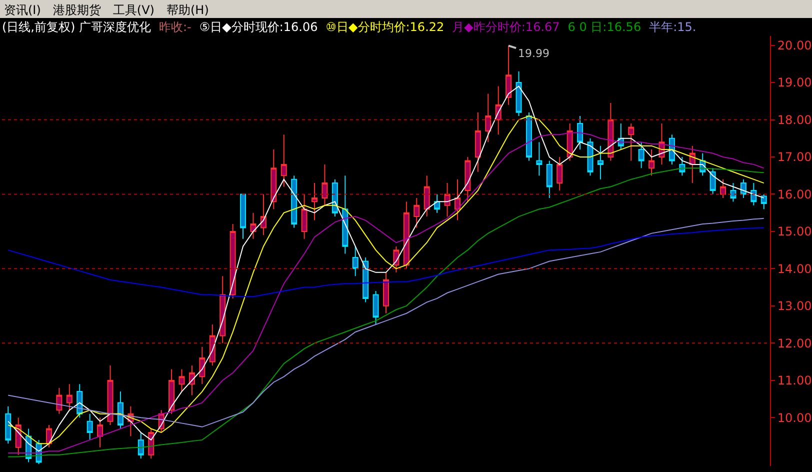 The width and height of the screenshot is (812, 472). I want to click on y-tick-label: 17.00, so click(794, 157).